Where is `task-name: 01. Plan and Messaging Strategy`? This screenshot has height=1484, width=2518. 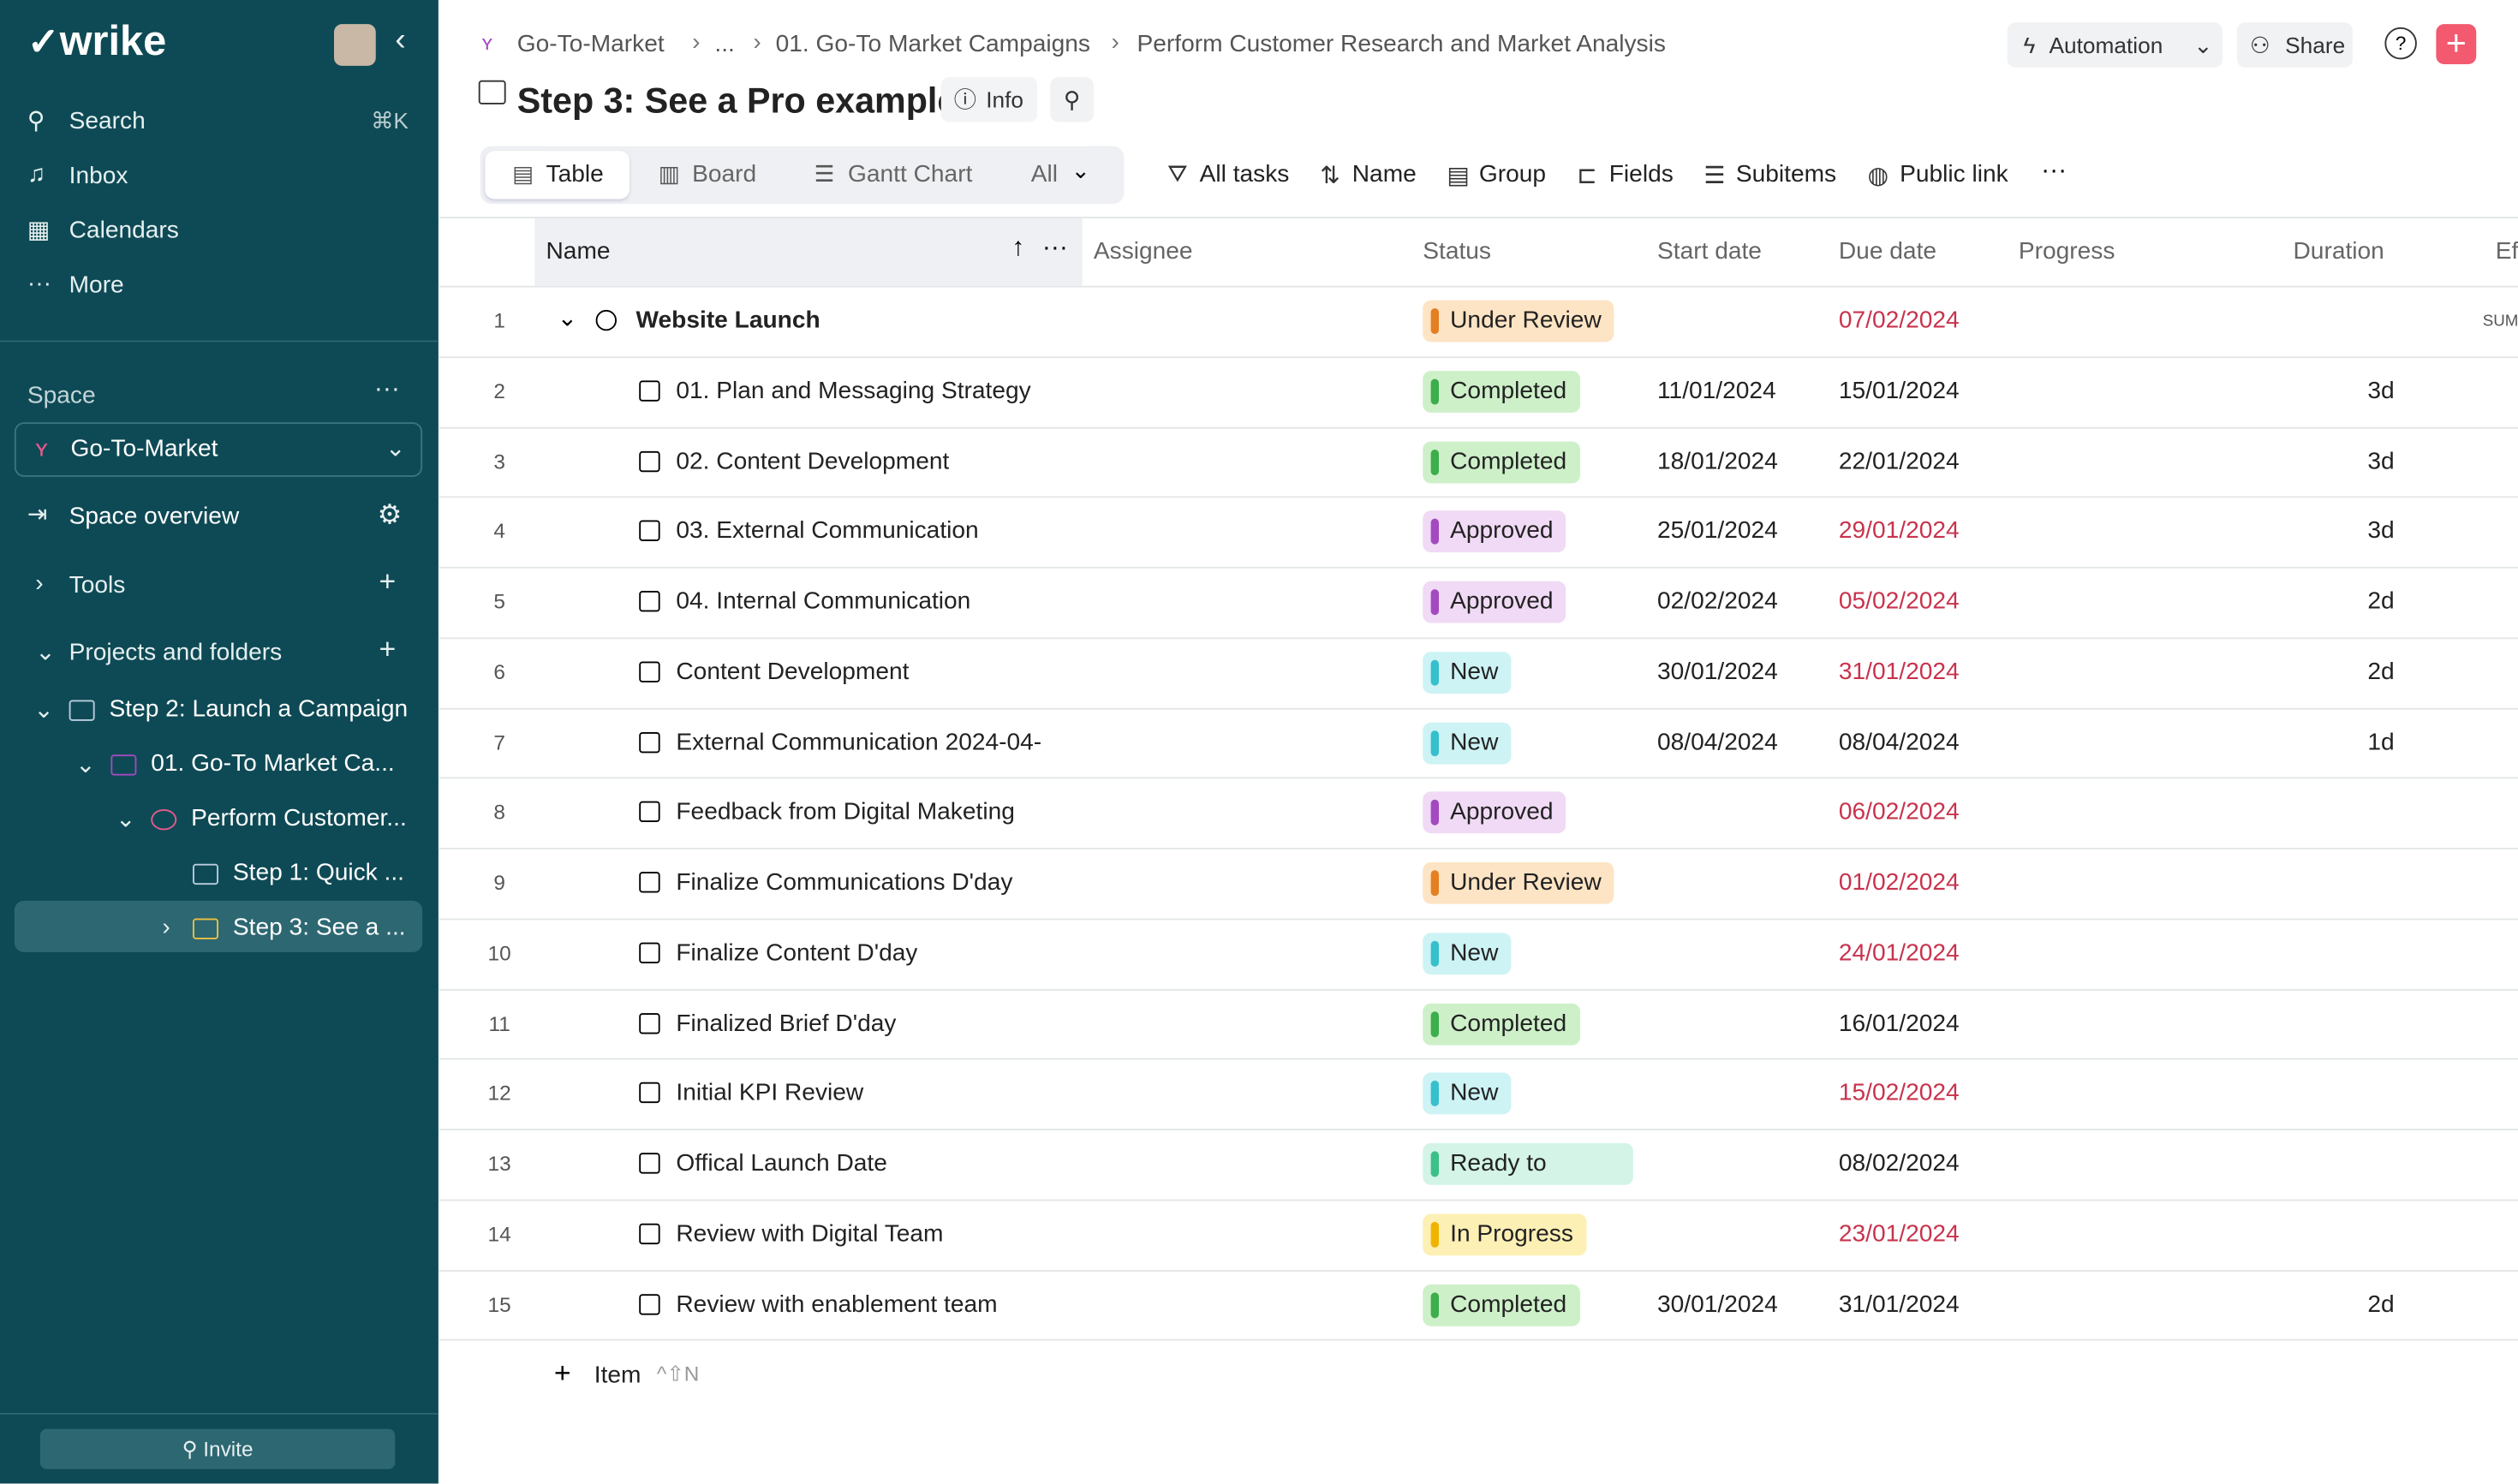
task-name: 01. Plan and Messaging Strategy is located at coordinates (853, 391).